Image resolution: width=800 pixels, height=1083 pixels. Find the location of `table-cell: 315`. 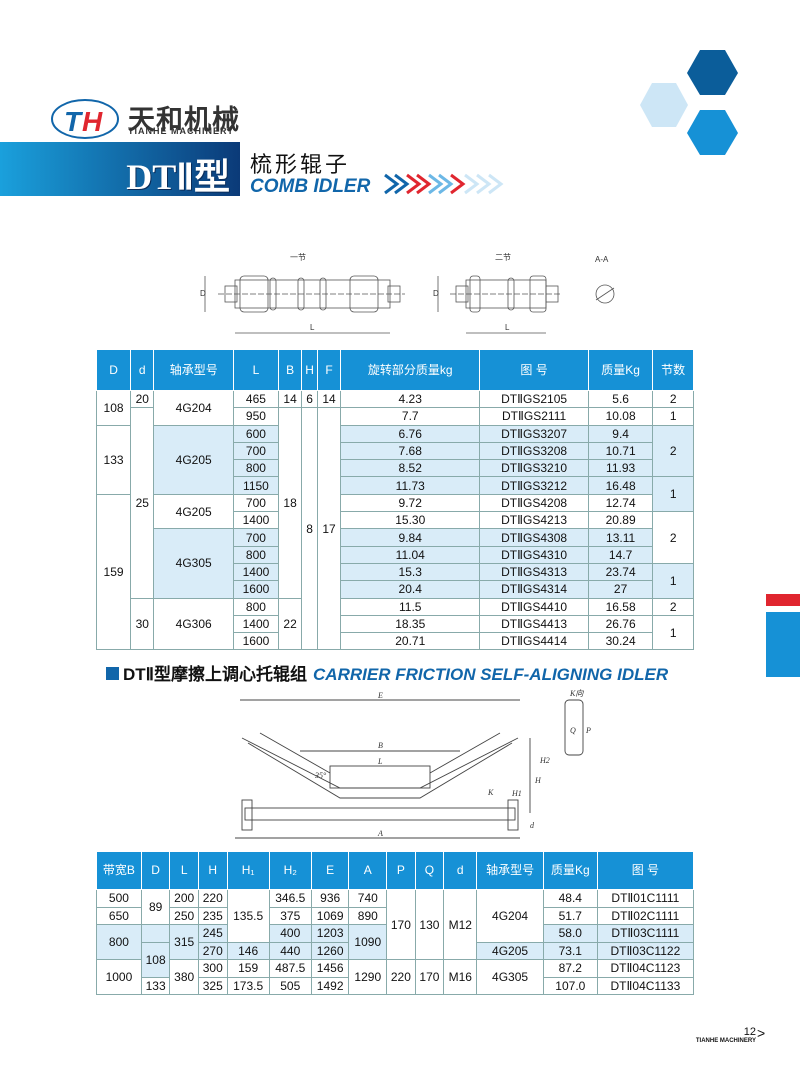

table-cell: 315 is located at coordinates (184, 942).